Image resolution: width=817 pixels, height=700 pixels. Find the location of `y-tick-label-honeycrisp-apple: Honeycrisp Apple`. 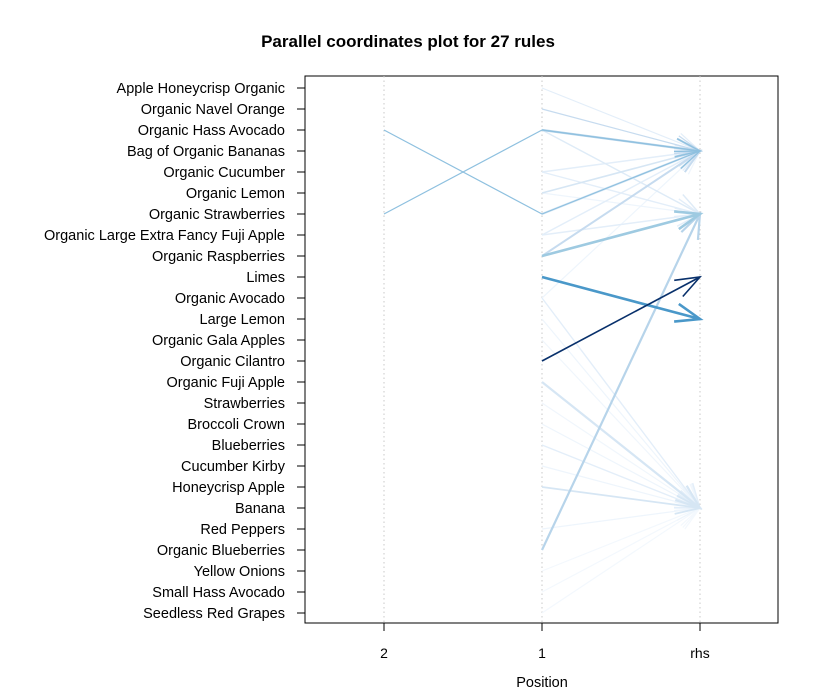

y-tick-label-honeycrisp-apple: Honeycrisp Apple is located at coordinates (228, 488).